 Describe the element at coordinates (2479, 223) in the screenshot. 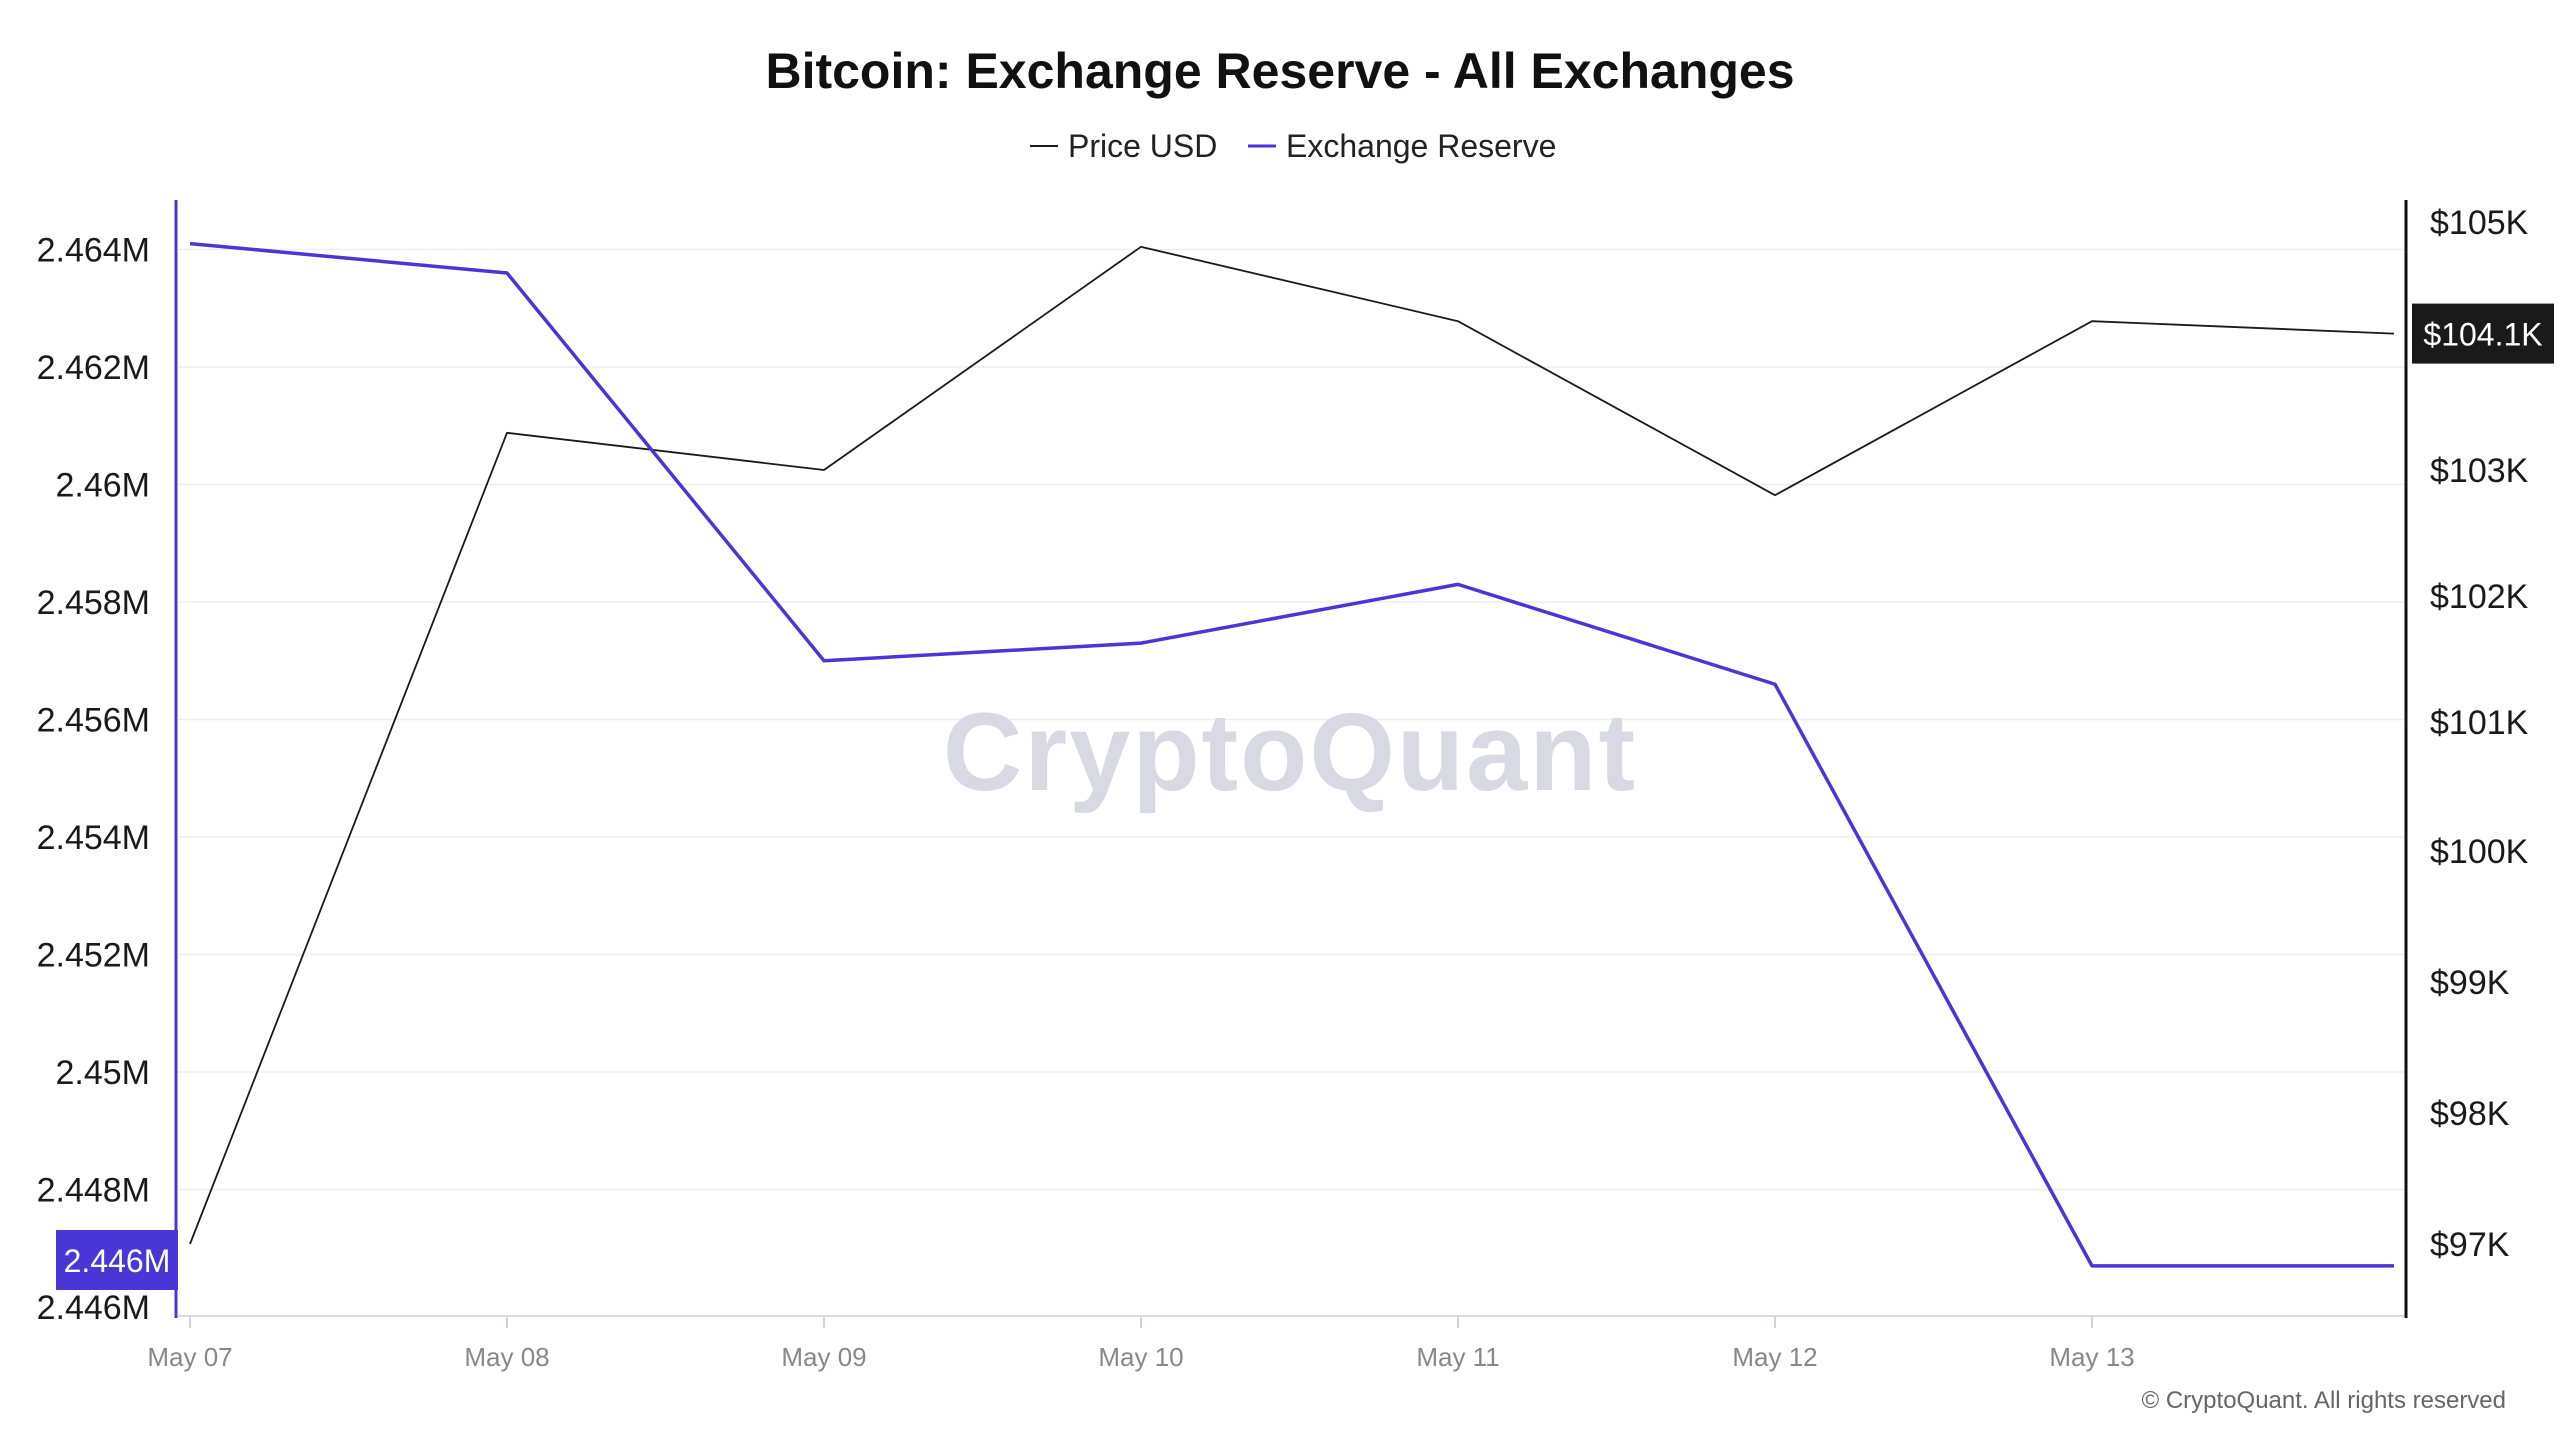

I see `right-tick-label: $105K` at that location.